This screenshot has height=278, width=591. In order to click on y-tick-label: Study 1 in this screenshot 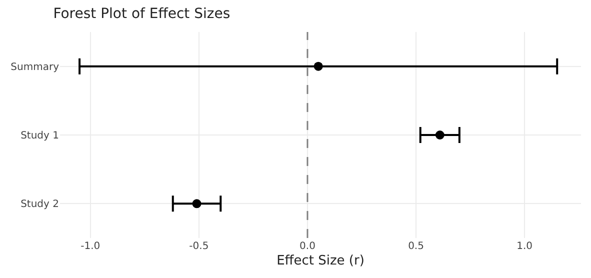, I will do `click(39, 136)`.